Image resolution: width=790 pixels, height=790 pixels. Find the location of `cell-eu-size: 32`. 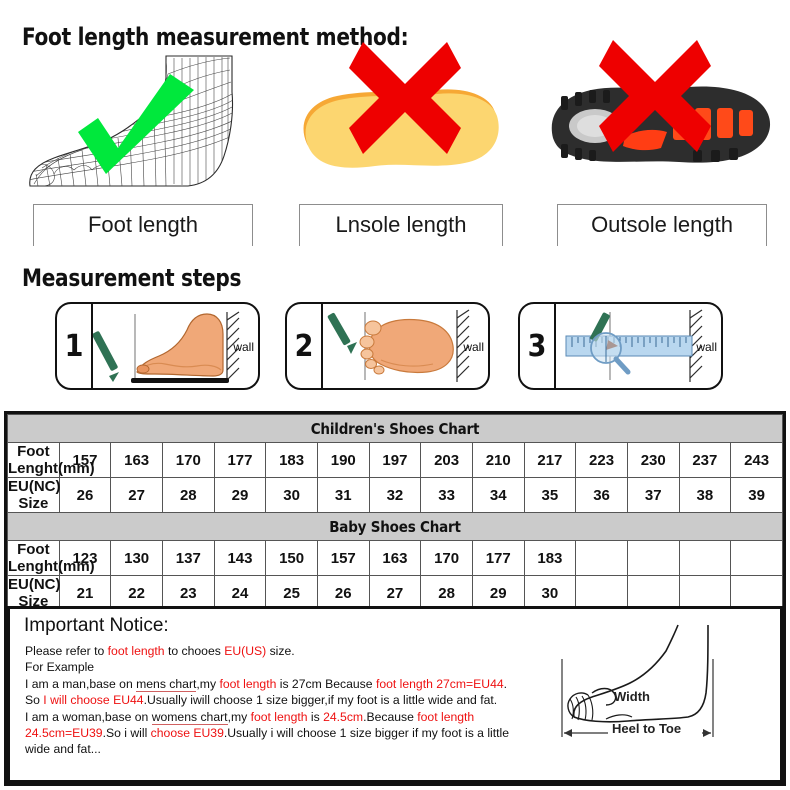

cell-eu-size: 32 is located at coordinates (395, 495).